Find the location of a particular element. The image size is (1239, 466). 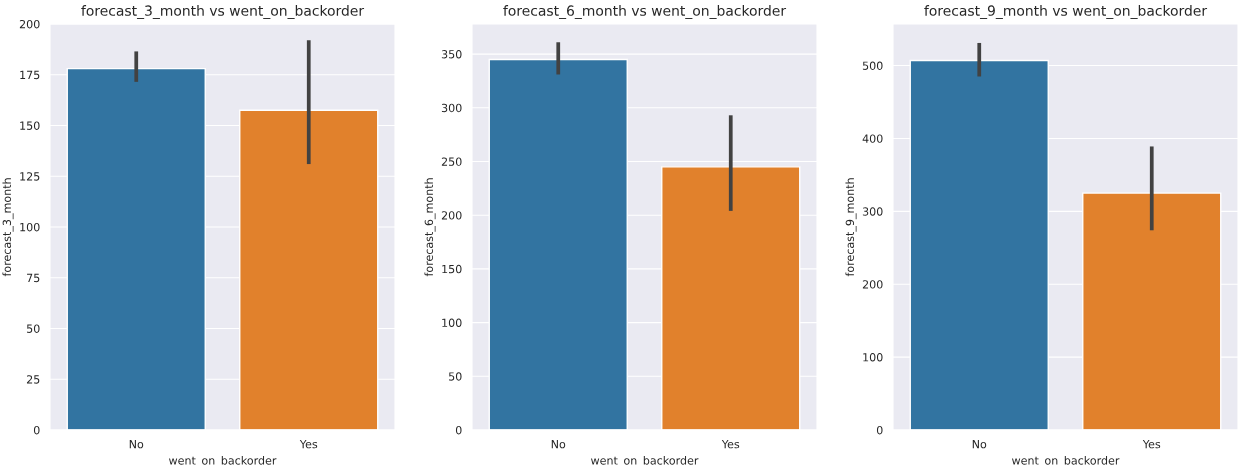

y-tick-label: 125 is located at coordinates (30, 176).